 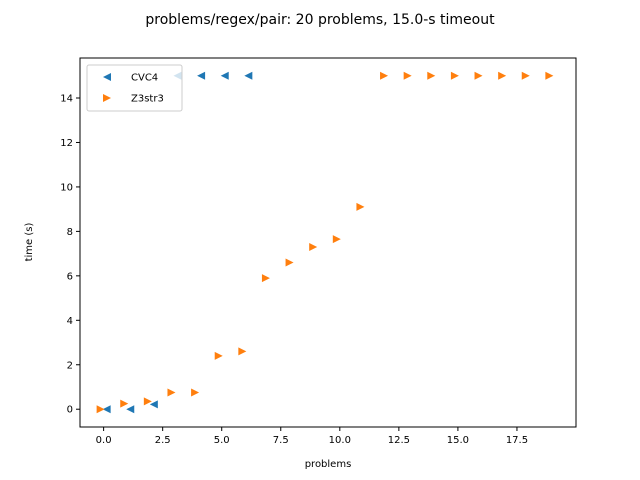 I want to click on y-axis-label: time (s), so click(x=29, y=242).